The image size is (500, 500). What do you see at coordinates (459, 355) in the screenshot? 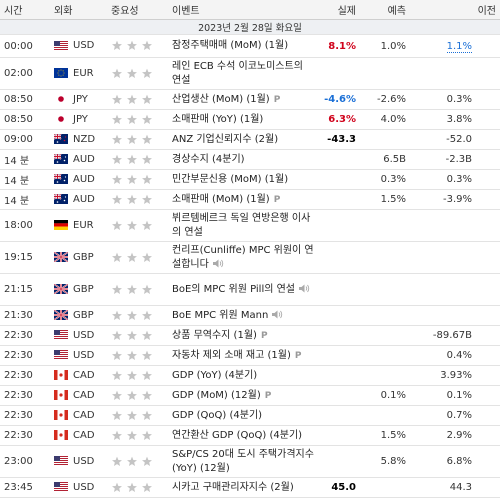
I see `previous-value: 0.4%` at bounding box center [459, 355].